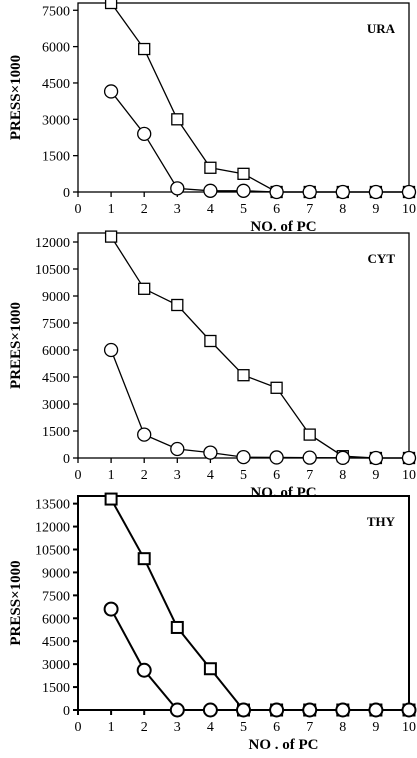  I want to click on y-axis-label: PREES×1000, so click(16, 345).